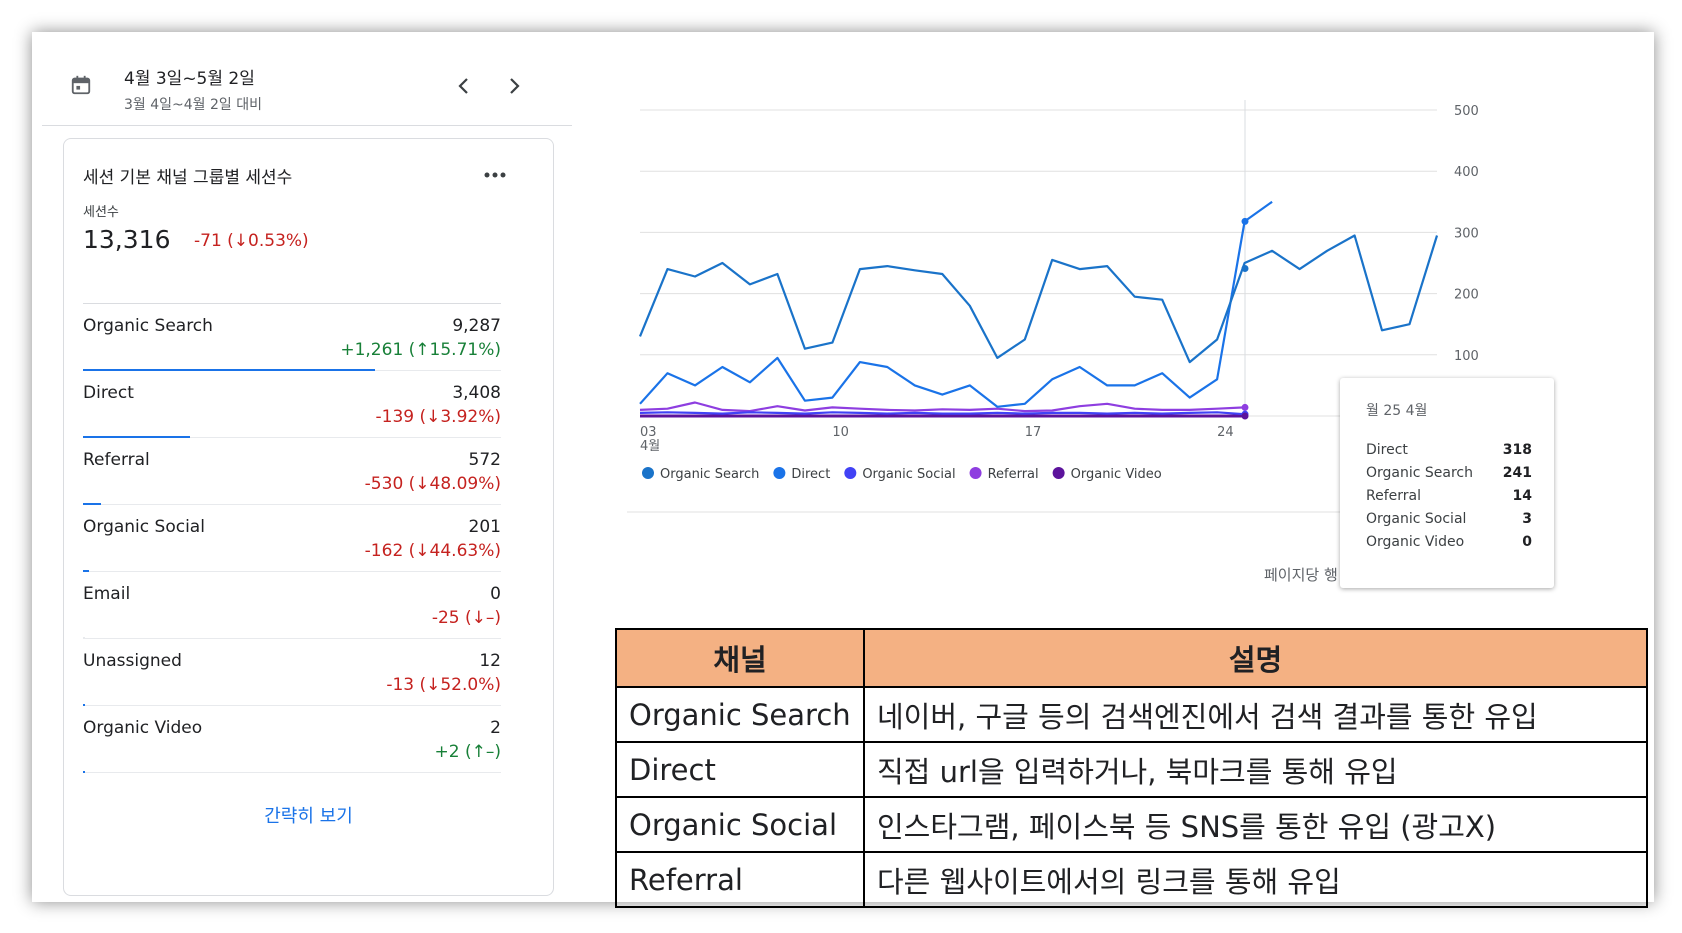 This screenshot has height=933, width=1682. I want to click on tooltip-series-value: 0, so click(1527, 542).